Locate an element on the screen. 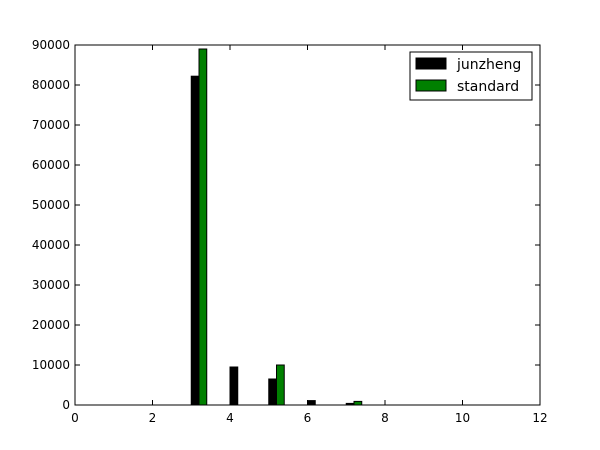  legend-swatch-junzheng is located at coordinates (431, 63).